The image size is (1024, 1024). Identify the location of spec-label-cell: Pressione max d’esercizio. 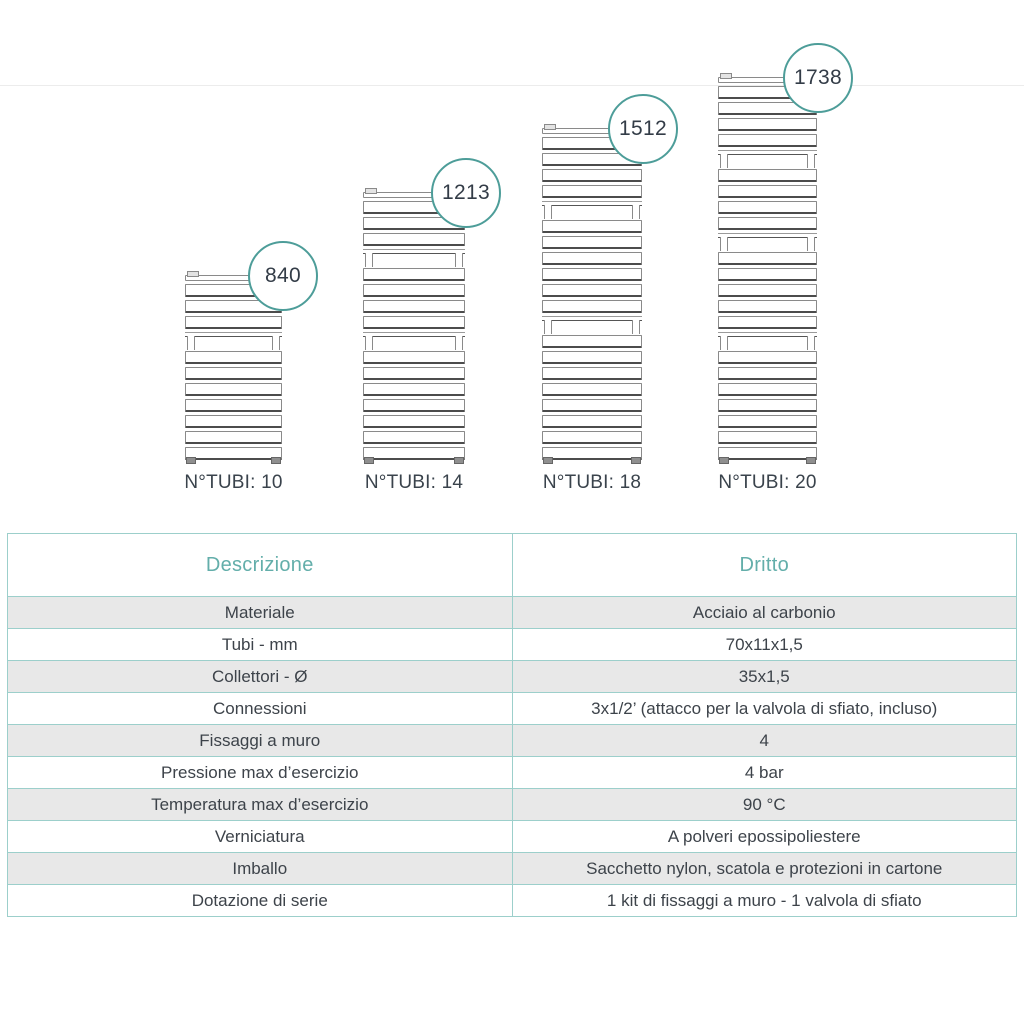
(260, 772).